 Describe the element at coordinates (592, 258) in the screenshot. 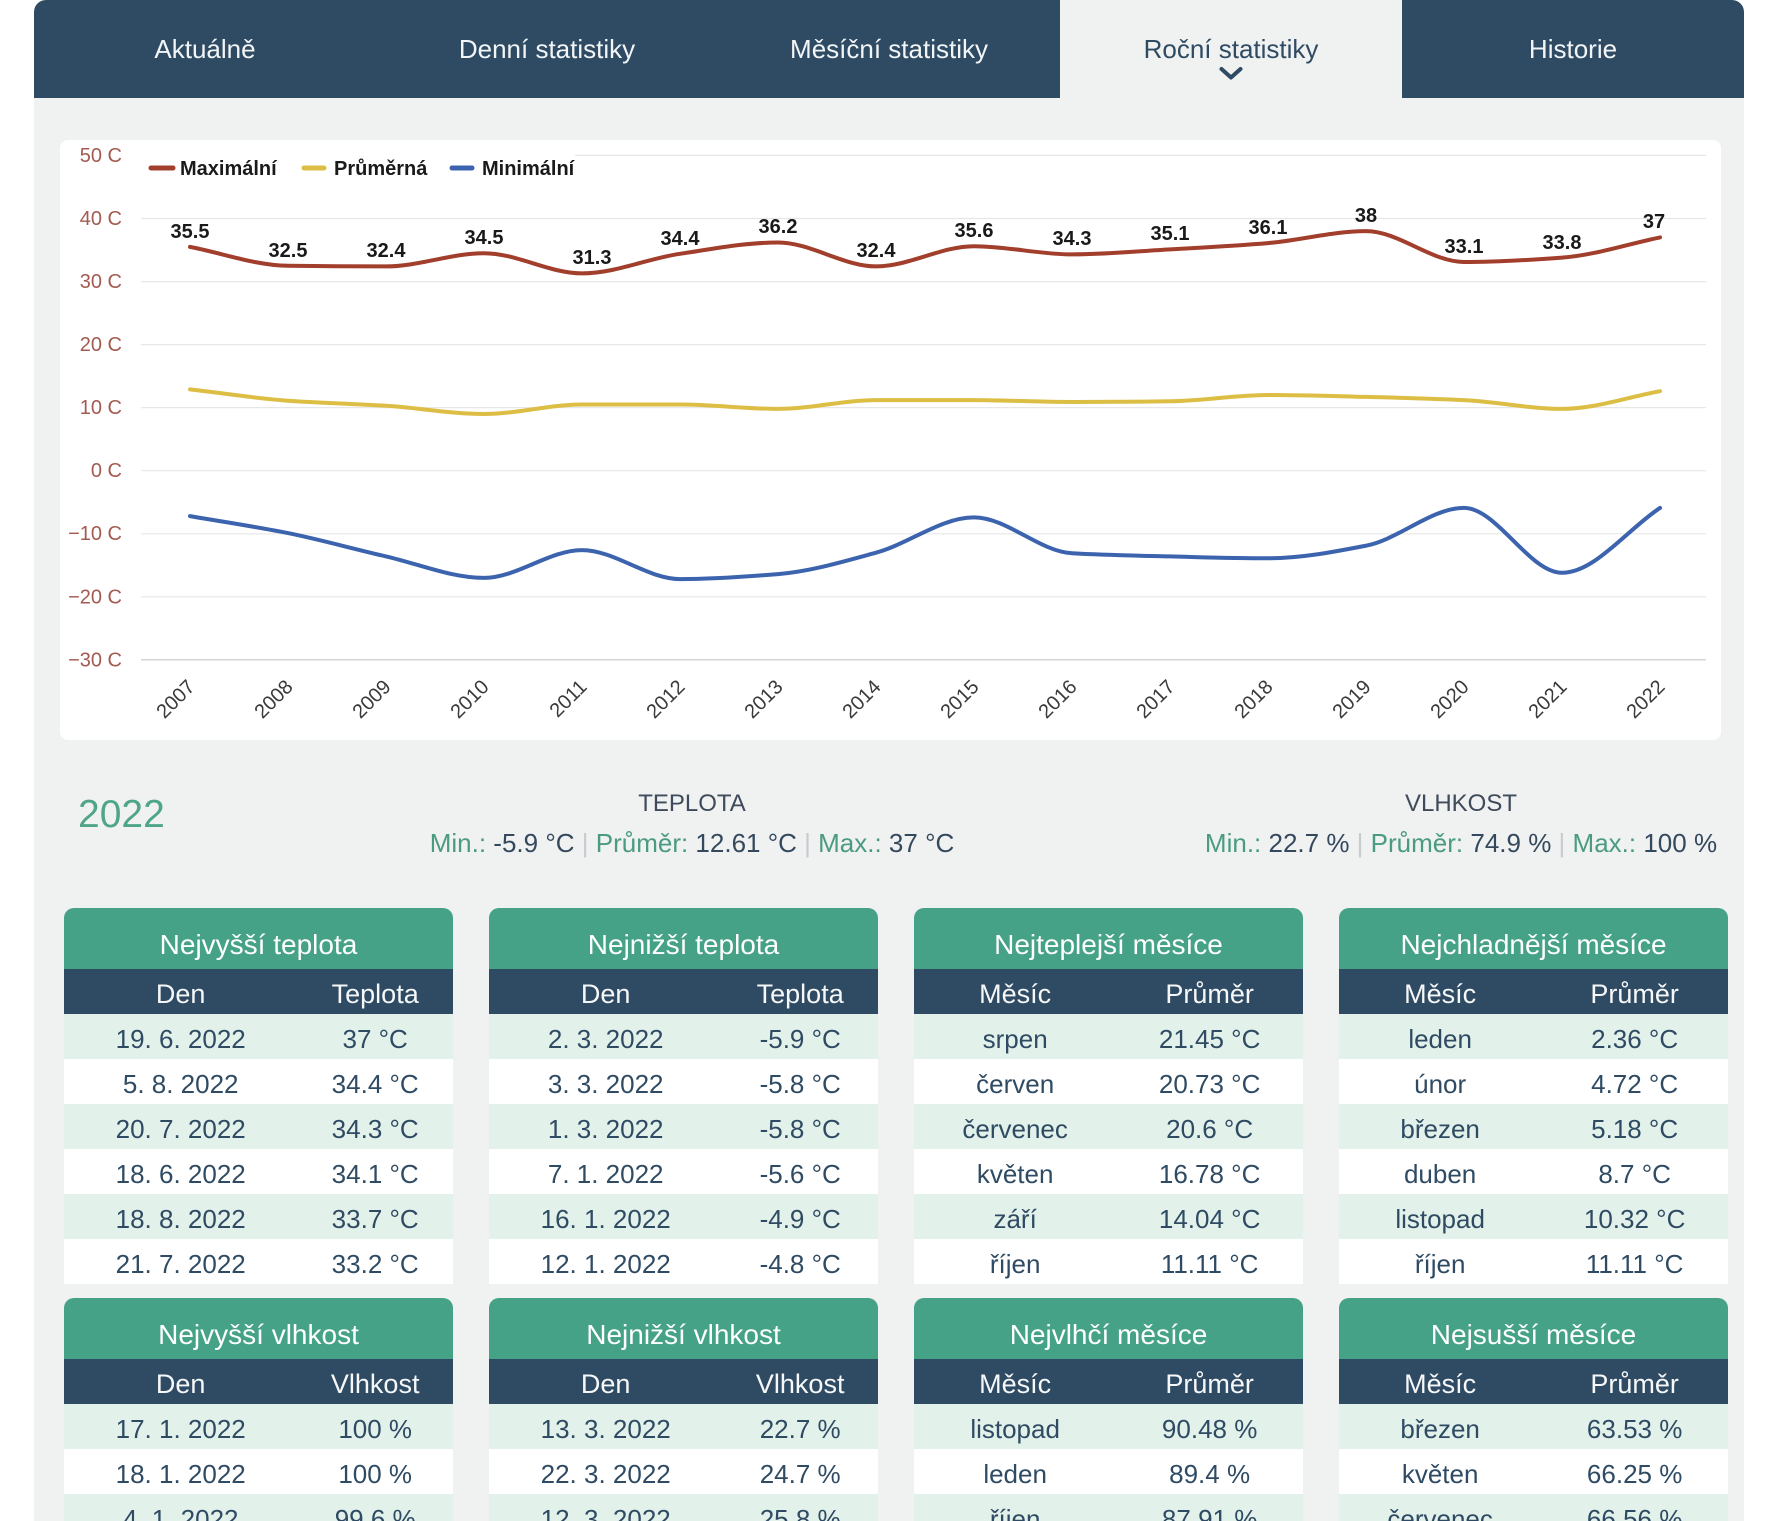

I see `svg-text: 31.3` at that location.